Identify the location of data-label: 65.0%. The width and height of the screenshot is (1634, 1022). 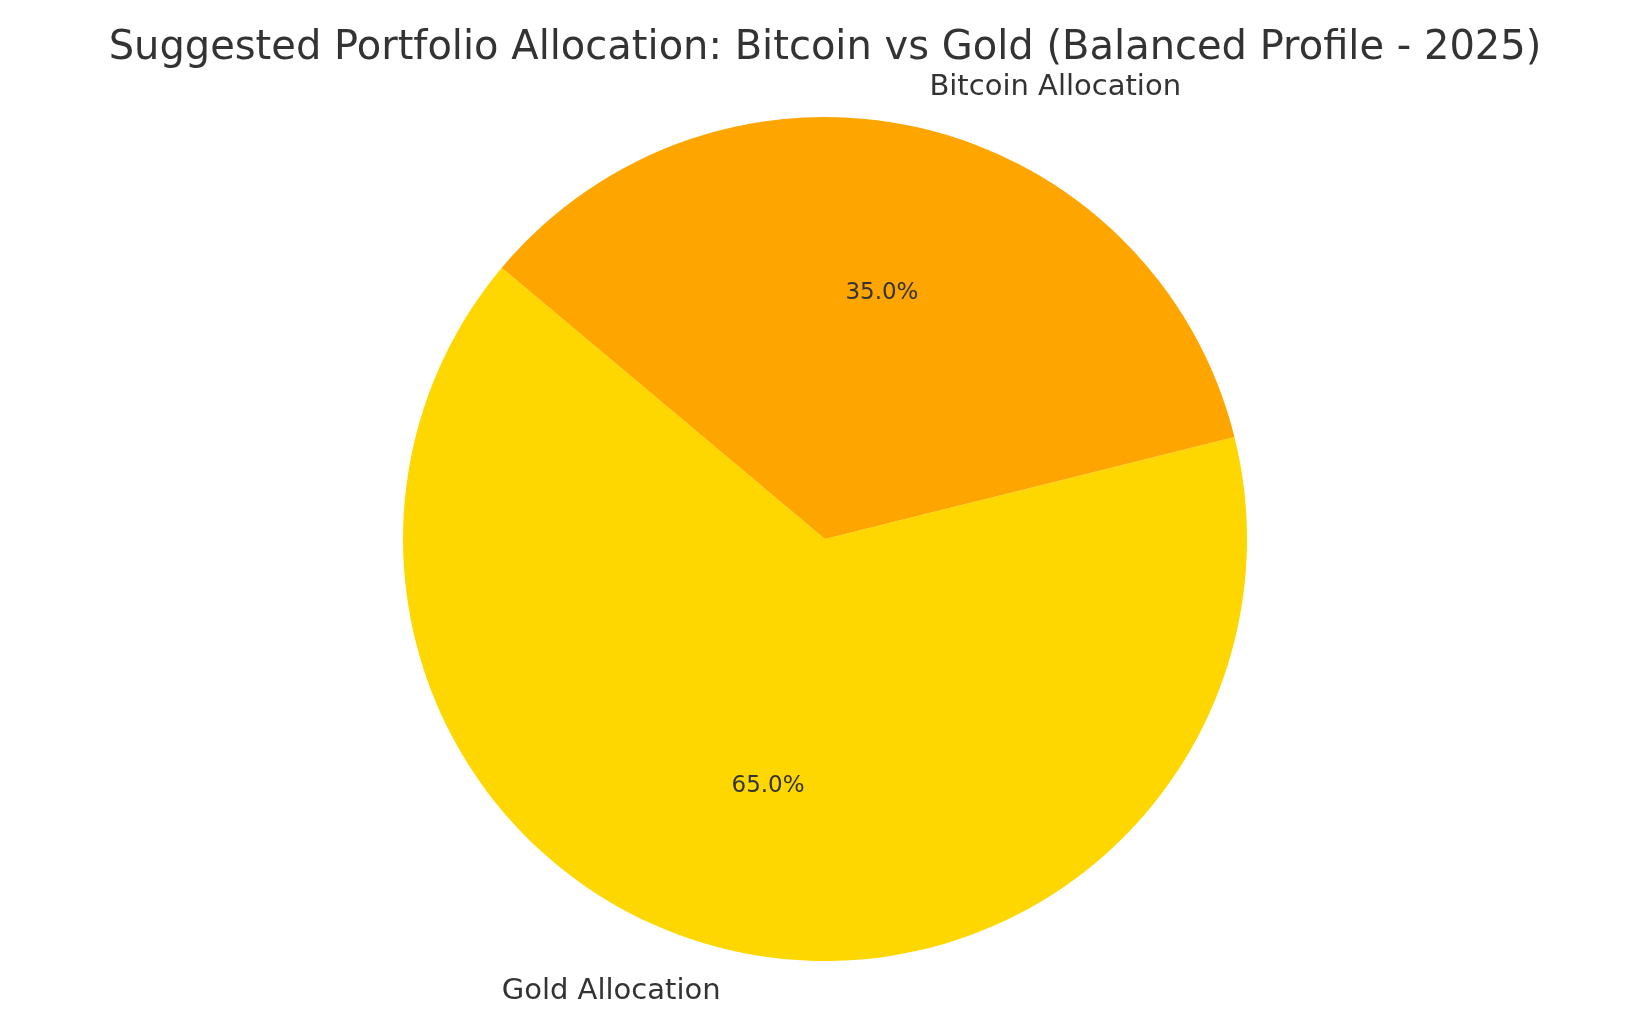
(768, 784).